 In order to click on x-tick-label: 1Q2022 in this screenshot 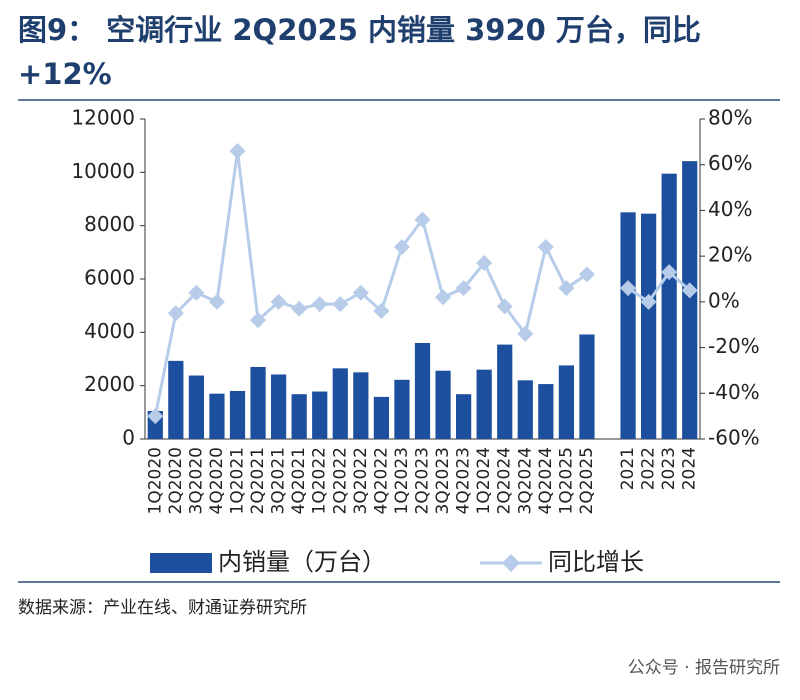, I will do `click(320, 480)`.